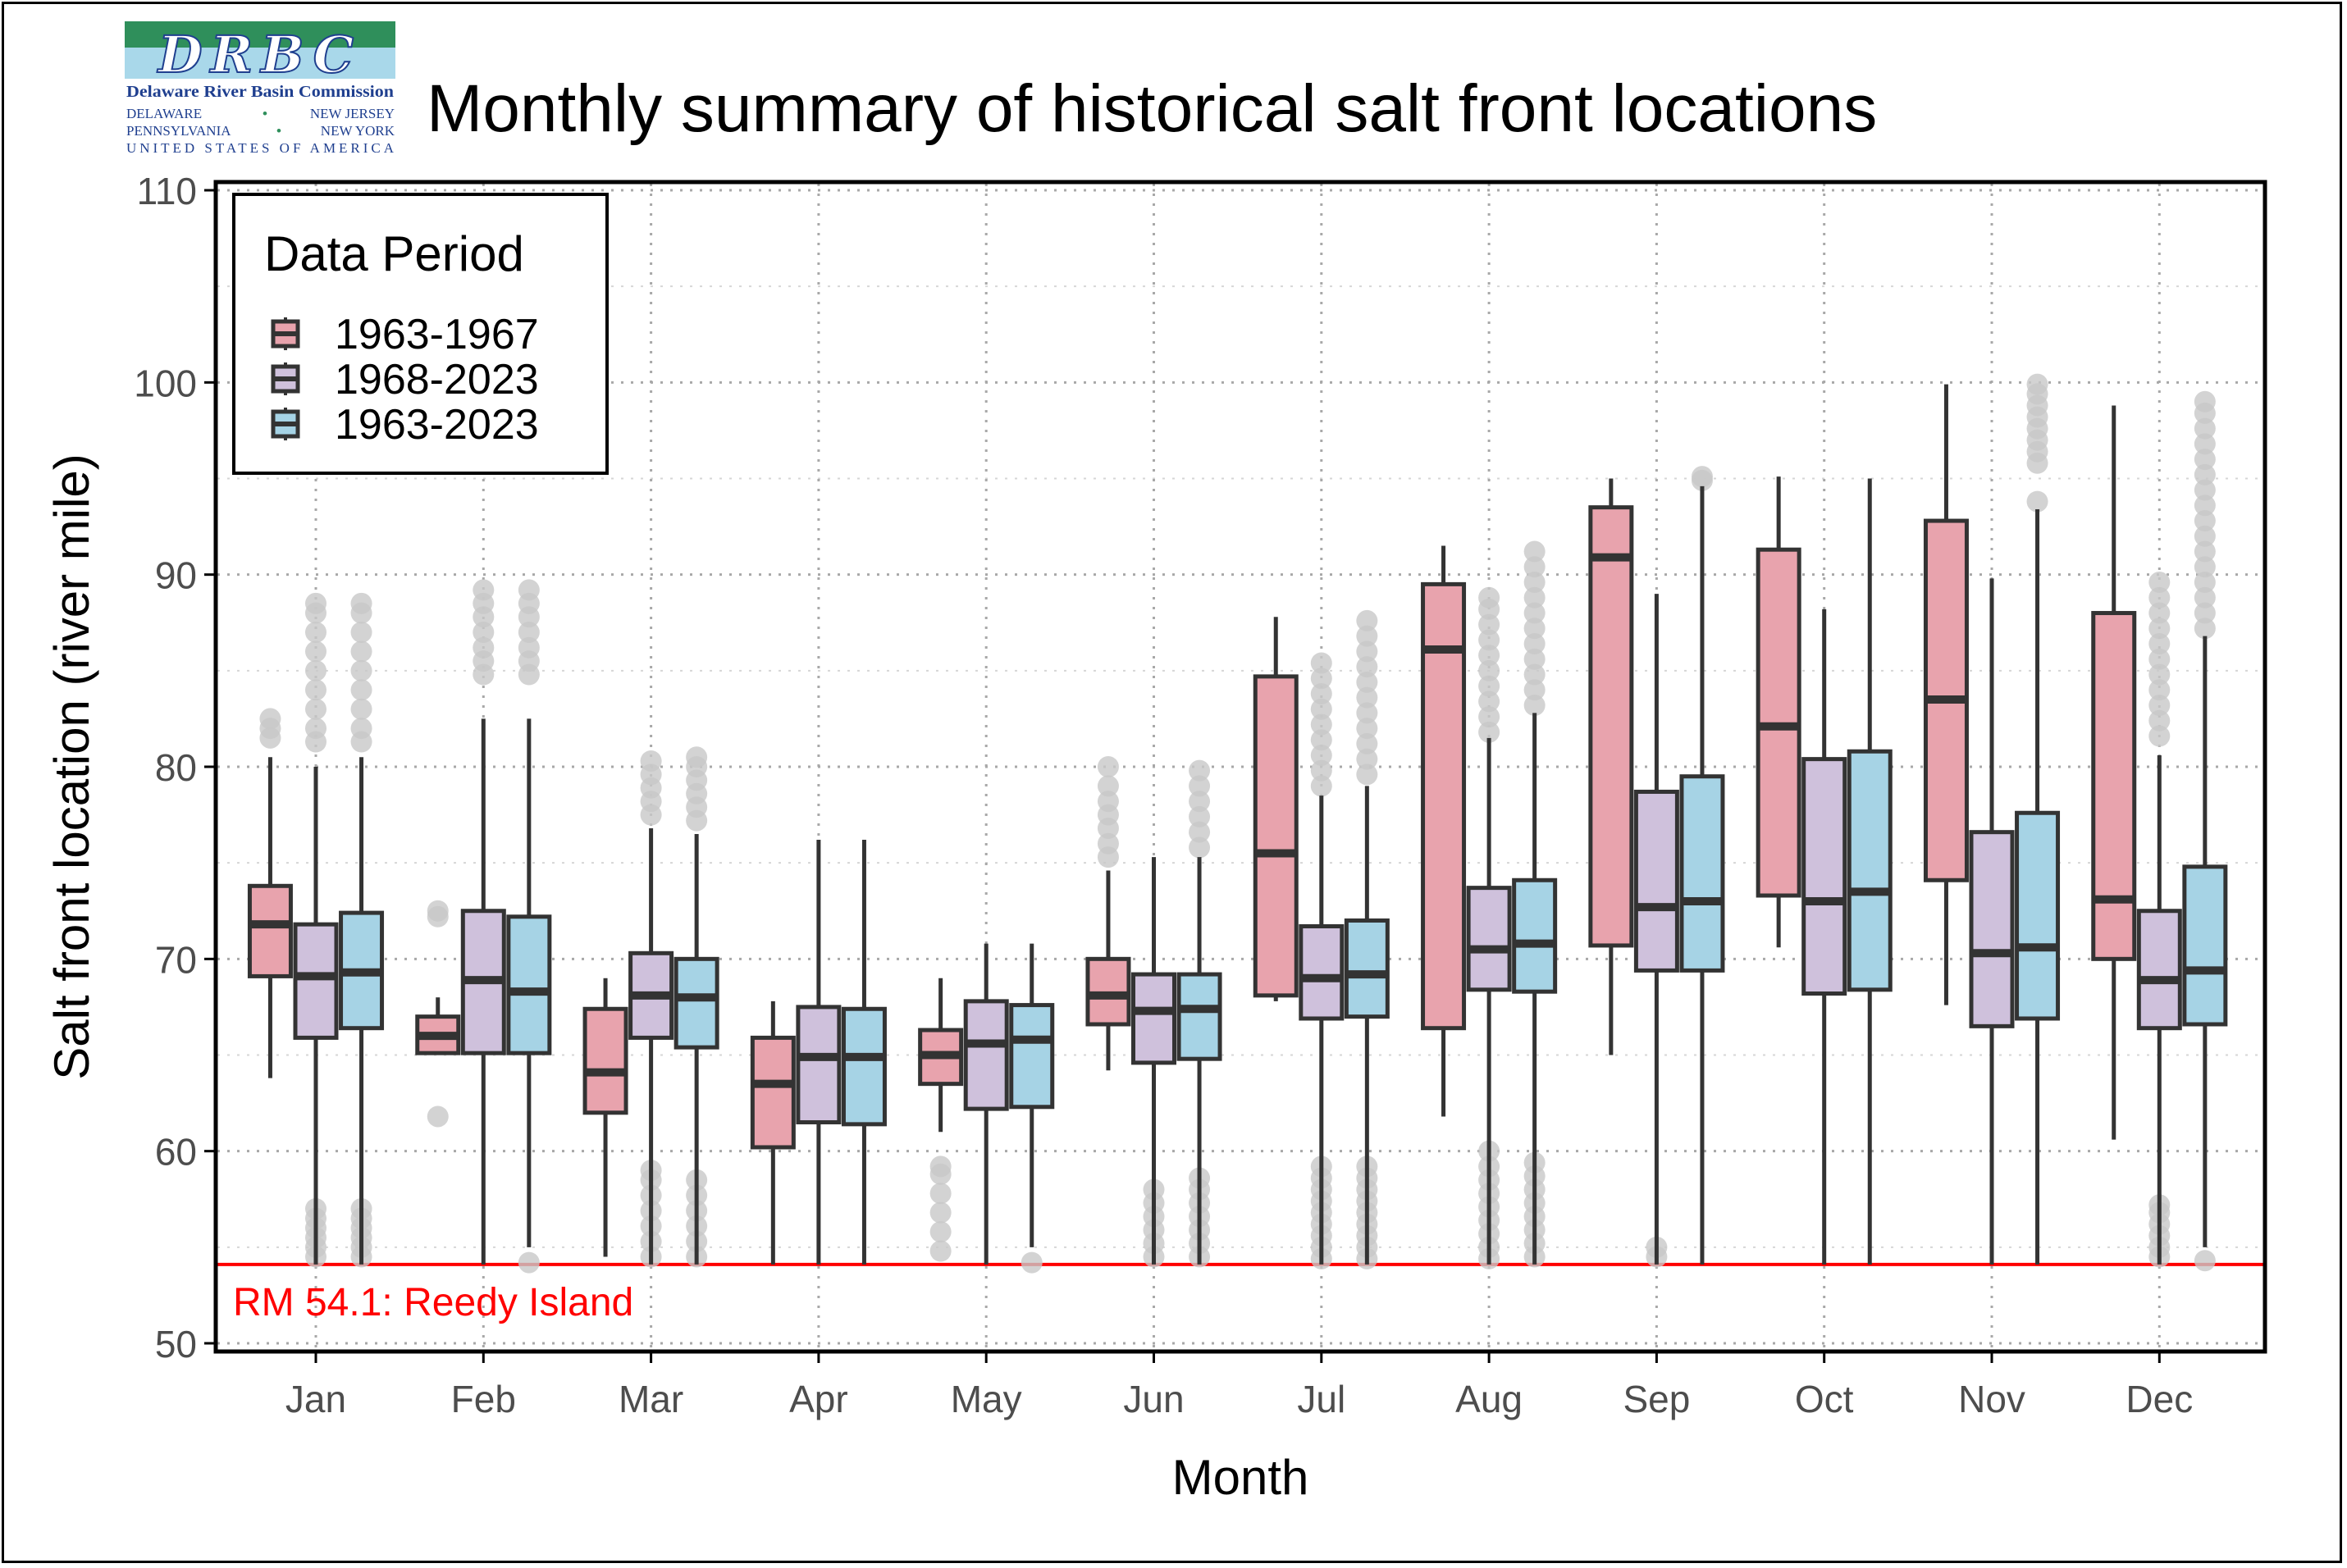 The height and width of the screenshot is (1568, 2347). Describe the element at coordinates (176, 1153) in the screenshot. I see `y-tick-label: 60` at that location.